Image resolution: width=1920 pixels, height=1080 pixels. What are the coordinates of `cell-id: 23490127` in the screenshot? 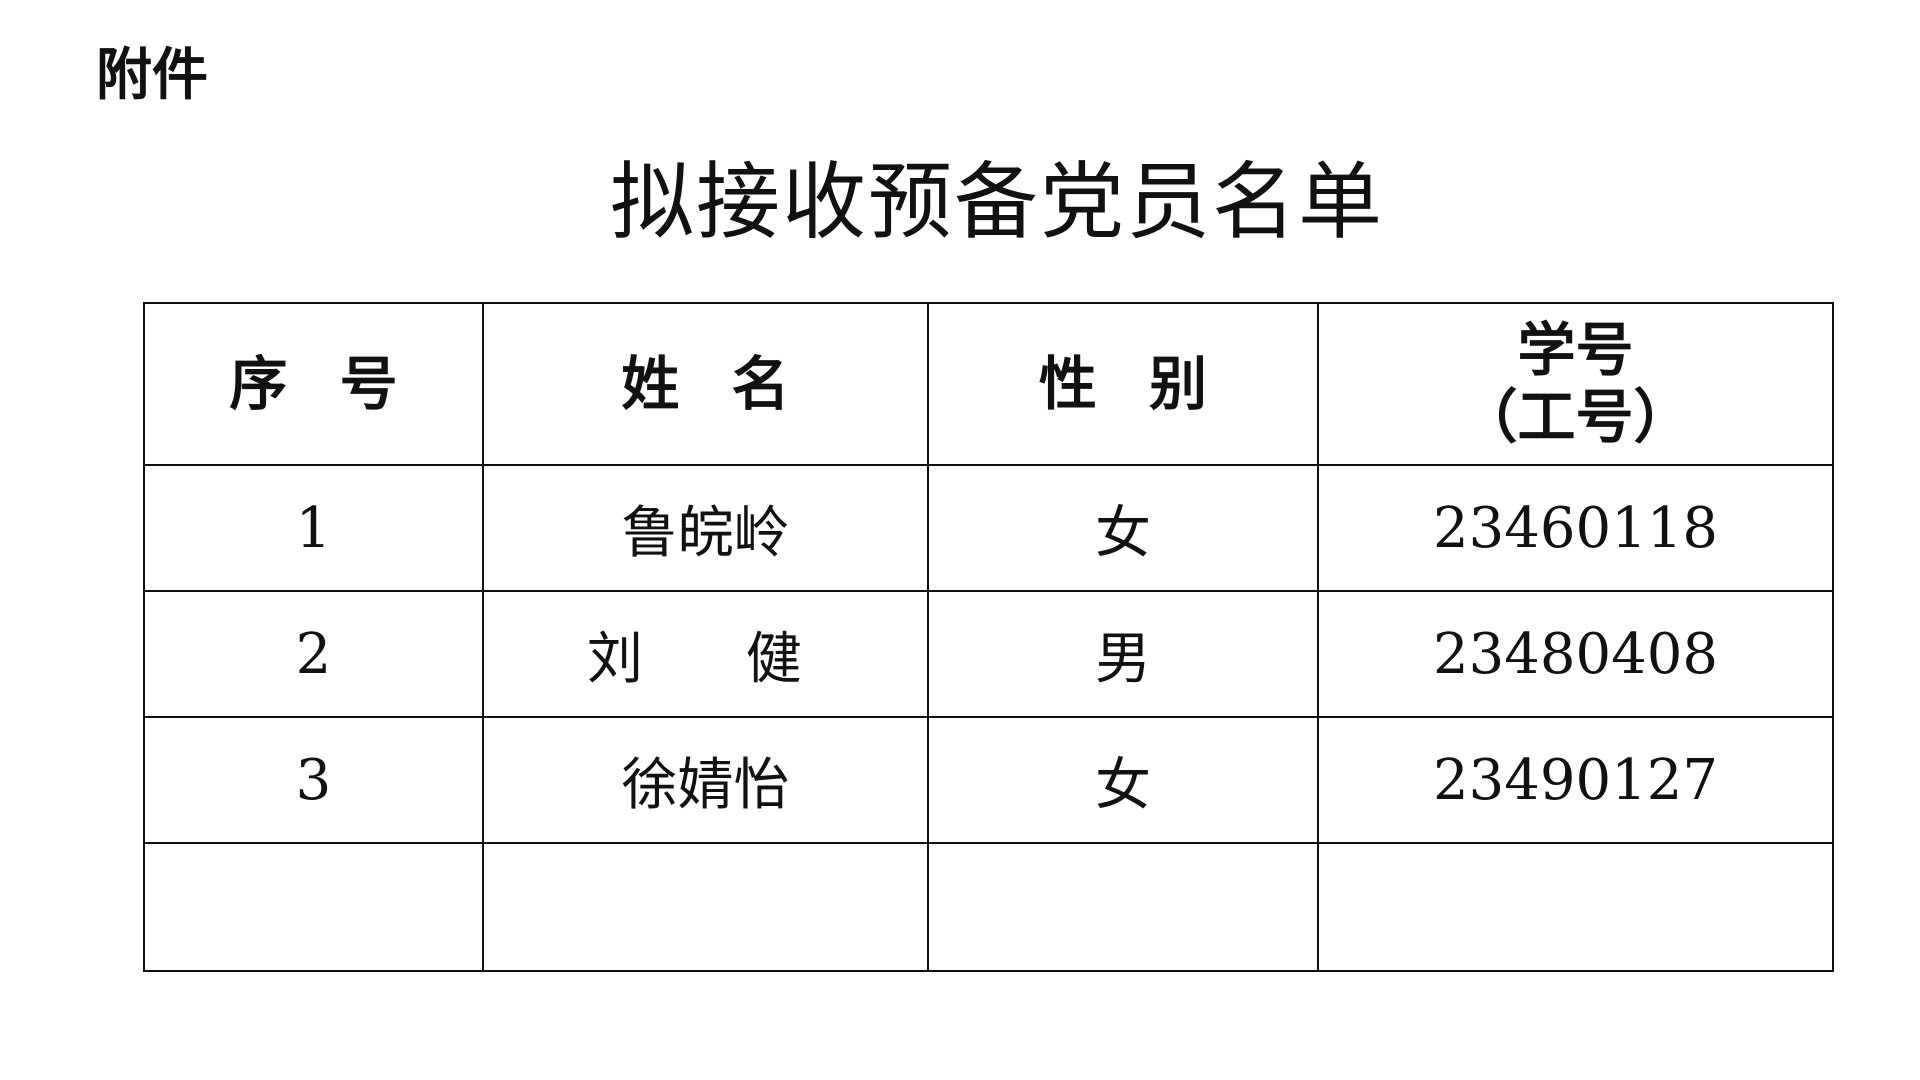 It's located at (1575, 780).